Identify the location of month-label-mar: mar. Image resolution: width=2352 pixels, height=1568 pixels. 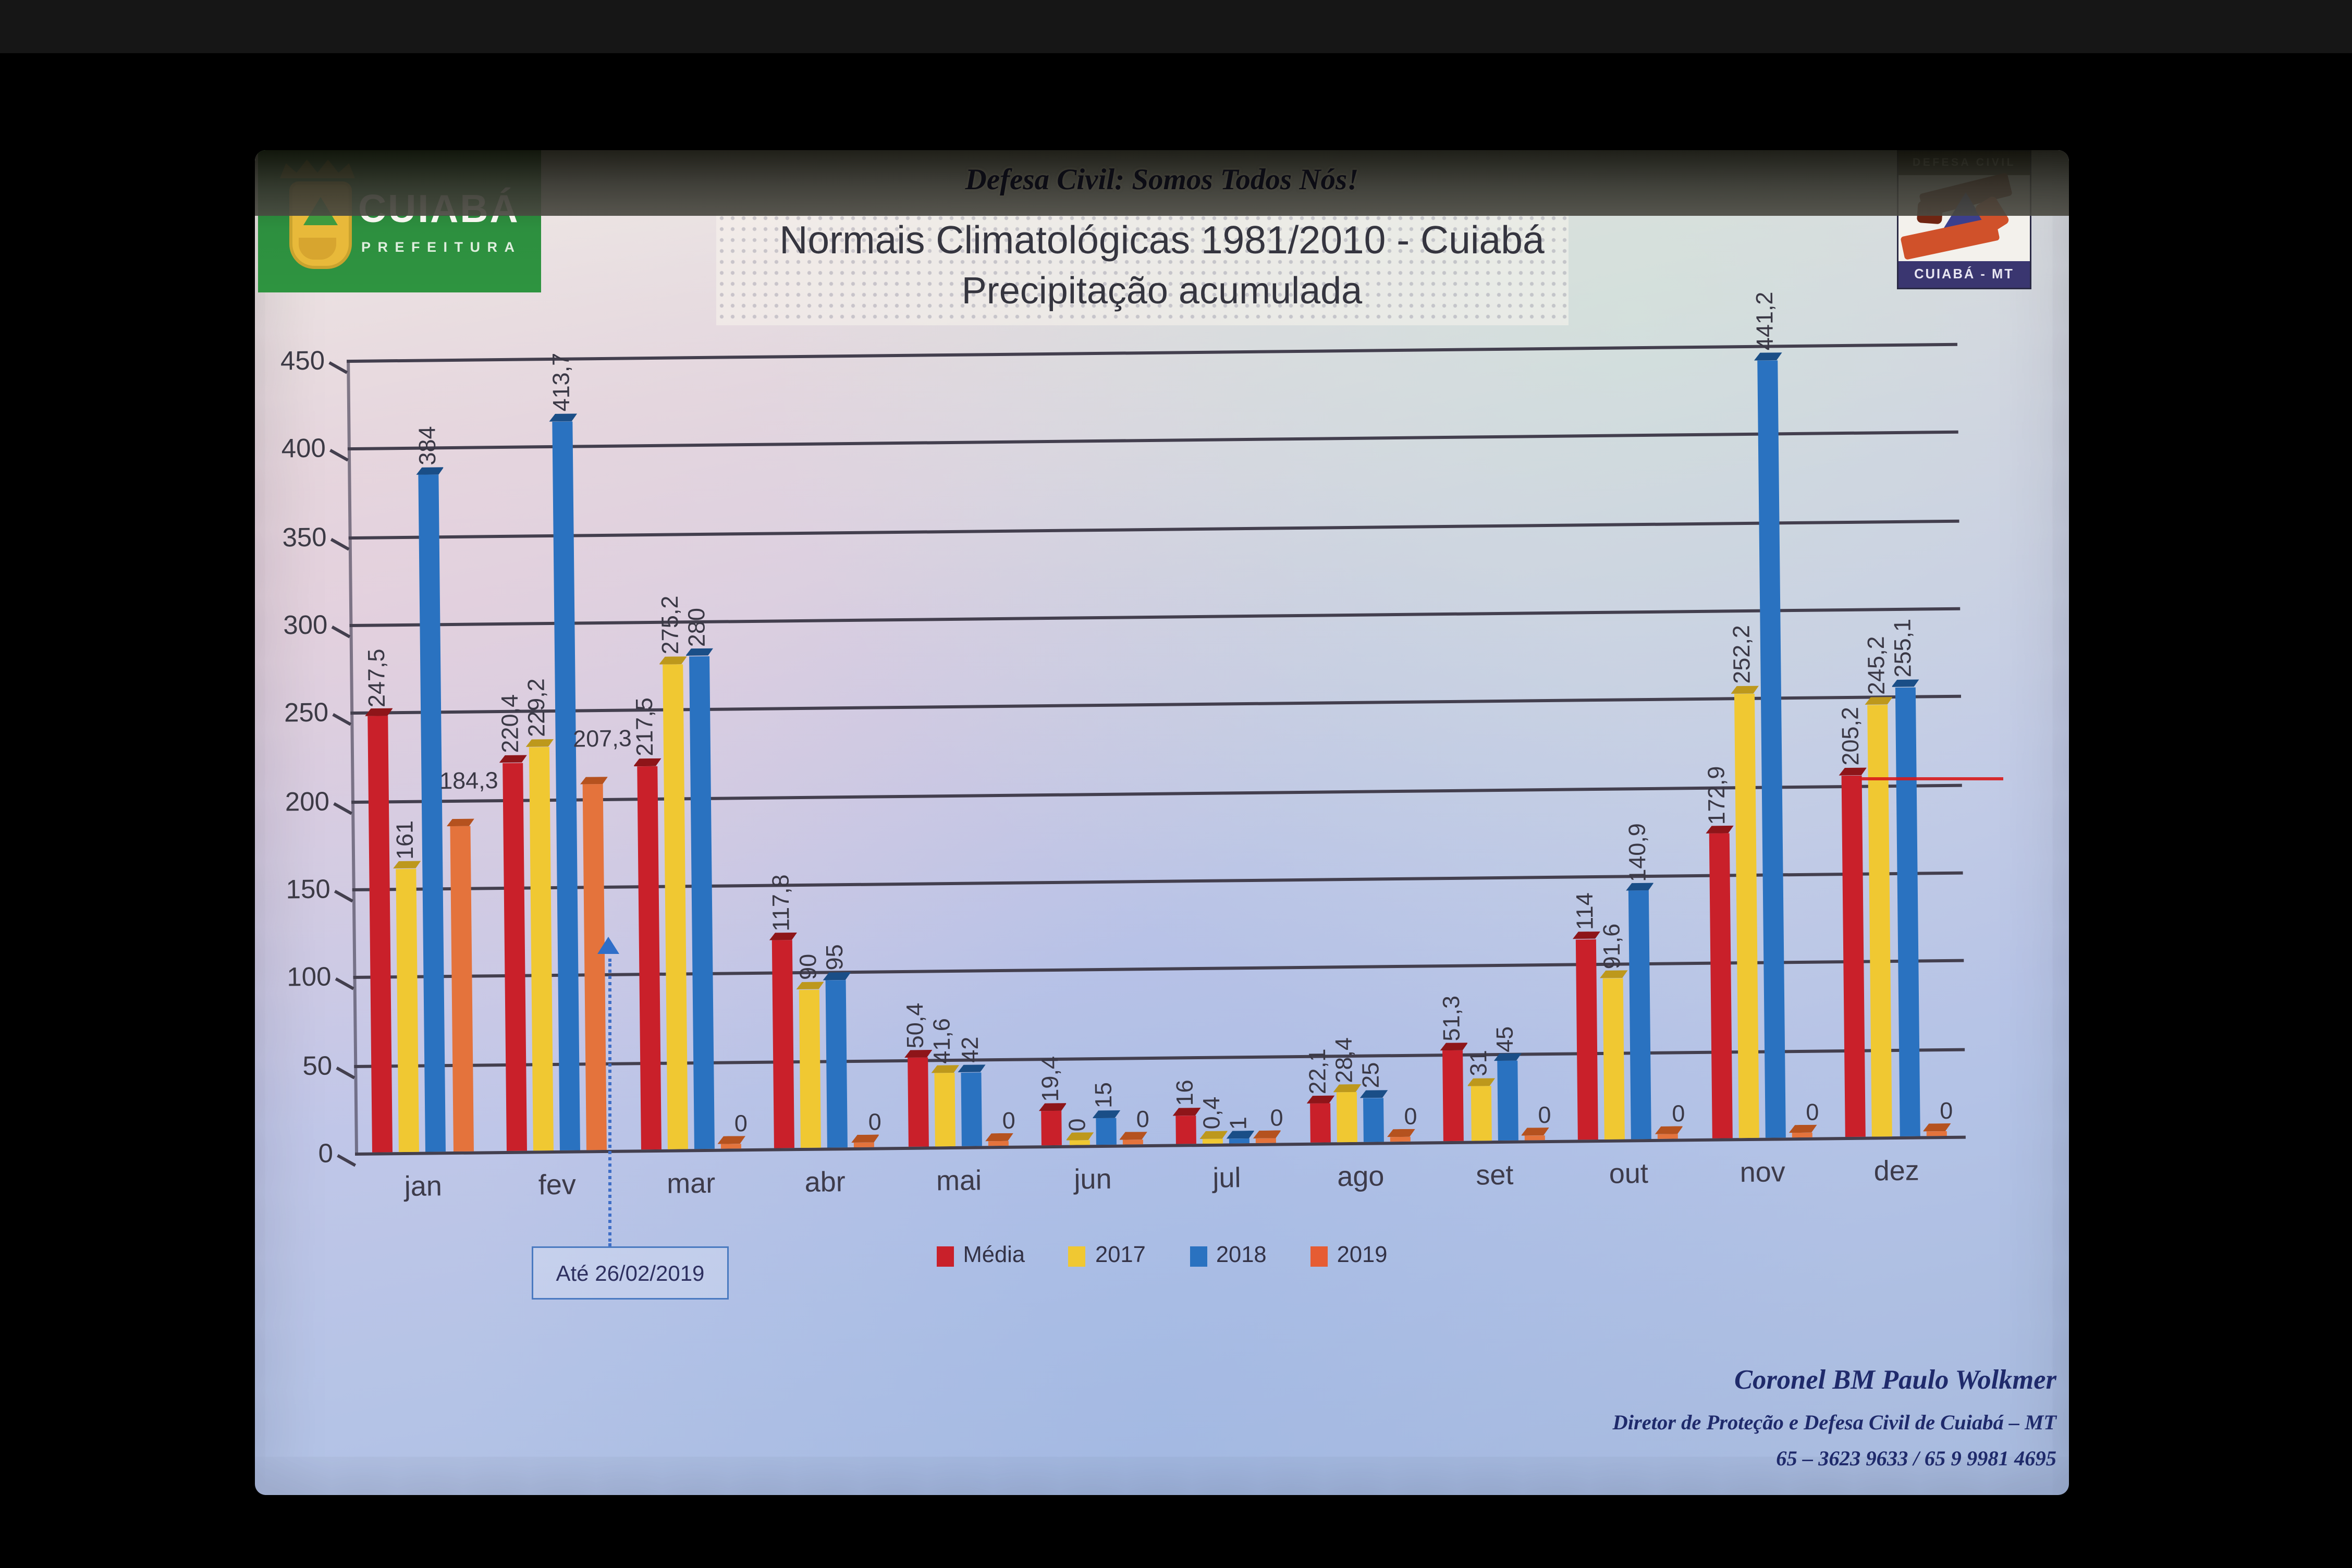
(691, 1183).